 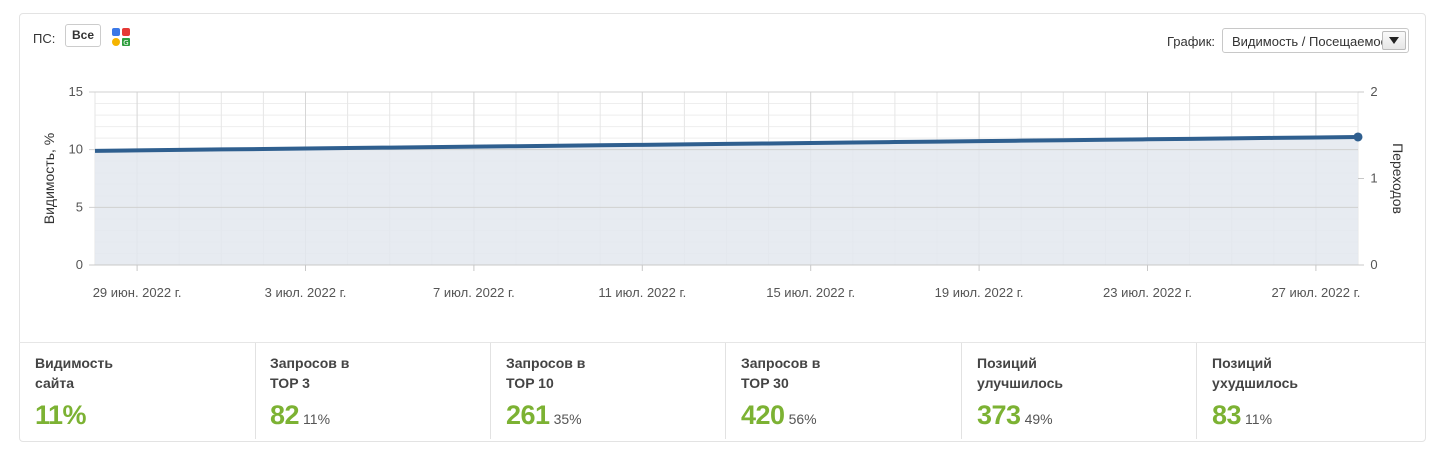 What do you see at coordinates (125, 43) in the screenshot?
I see `svg-text: G` at bounding box center [125, 43].